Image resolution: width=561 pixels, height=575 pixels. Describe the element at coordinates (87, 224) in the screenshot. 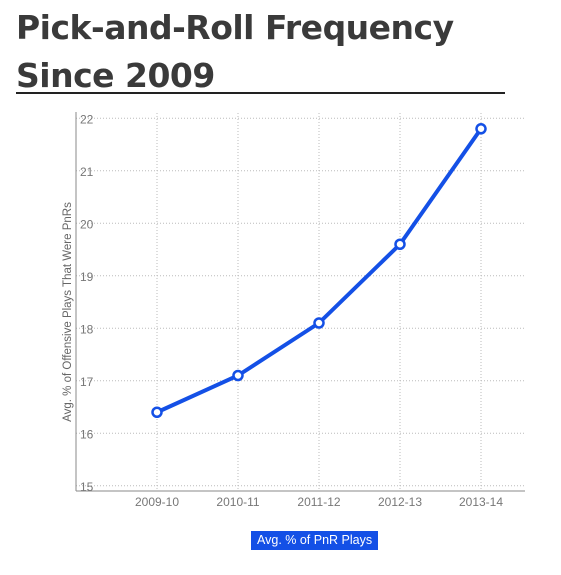

I see `y-tick-label: 20` at that location.